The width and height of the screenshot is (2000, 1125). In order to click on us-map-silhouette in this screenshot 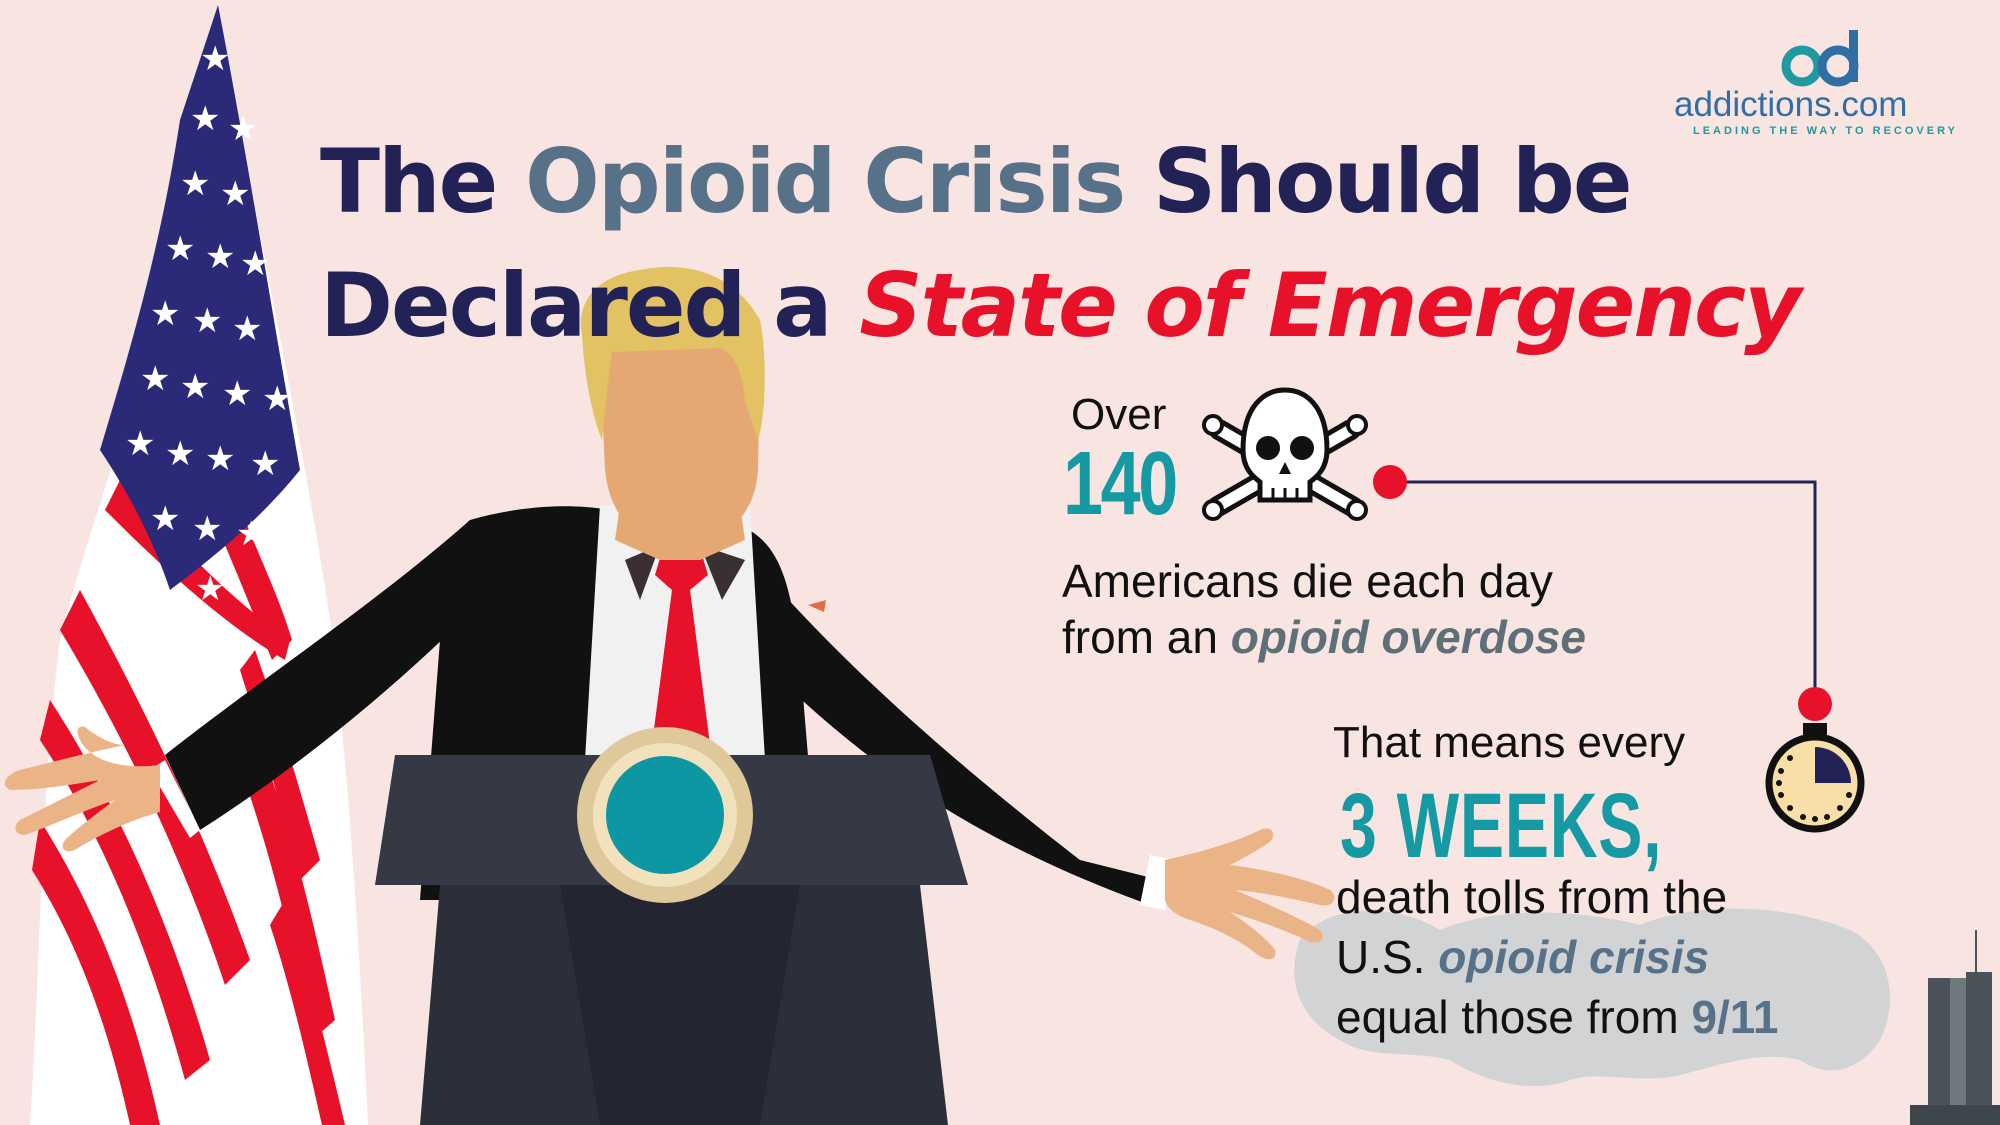, I will do `click(1592, 997)`.